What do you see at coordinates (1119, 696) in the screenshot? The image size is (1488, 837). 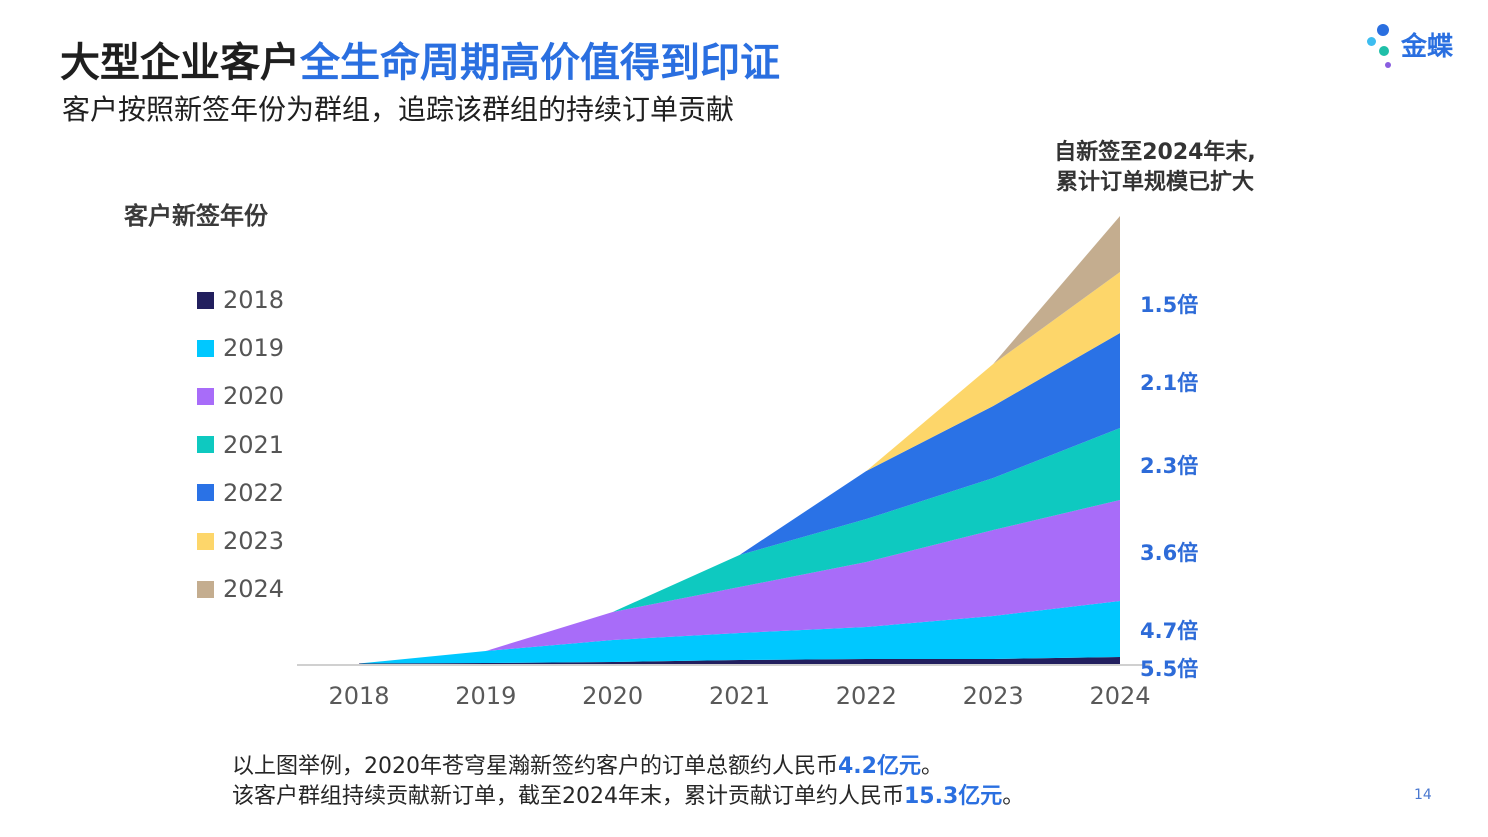 I see `x-tick-label: 2024` at bounding box center [1119, 696].